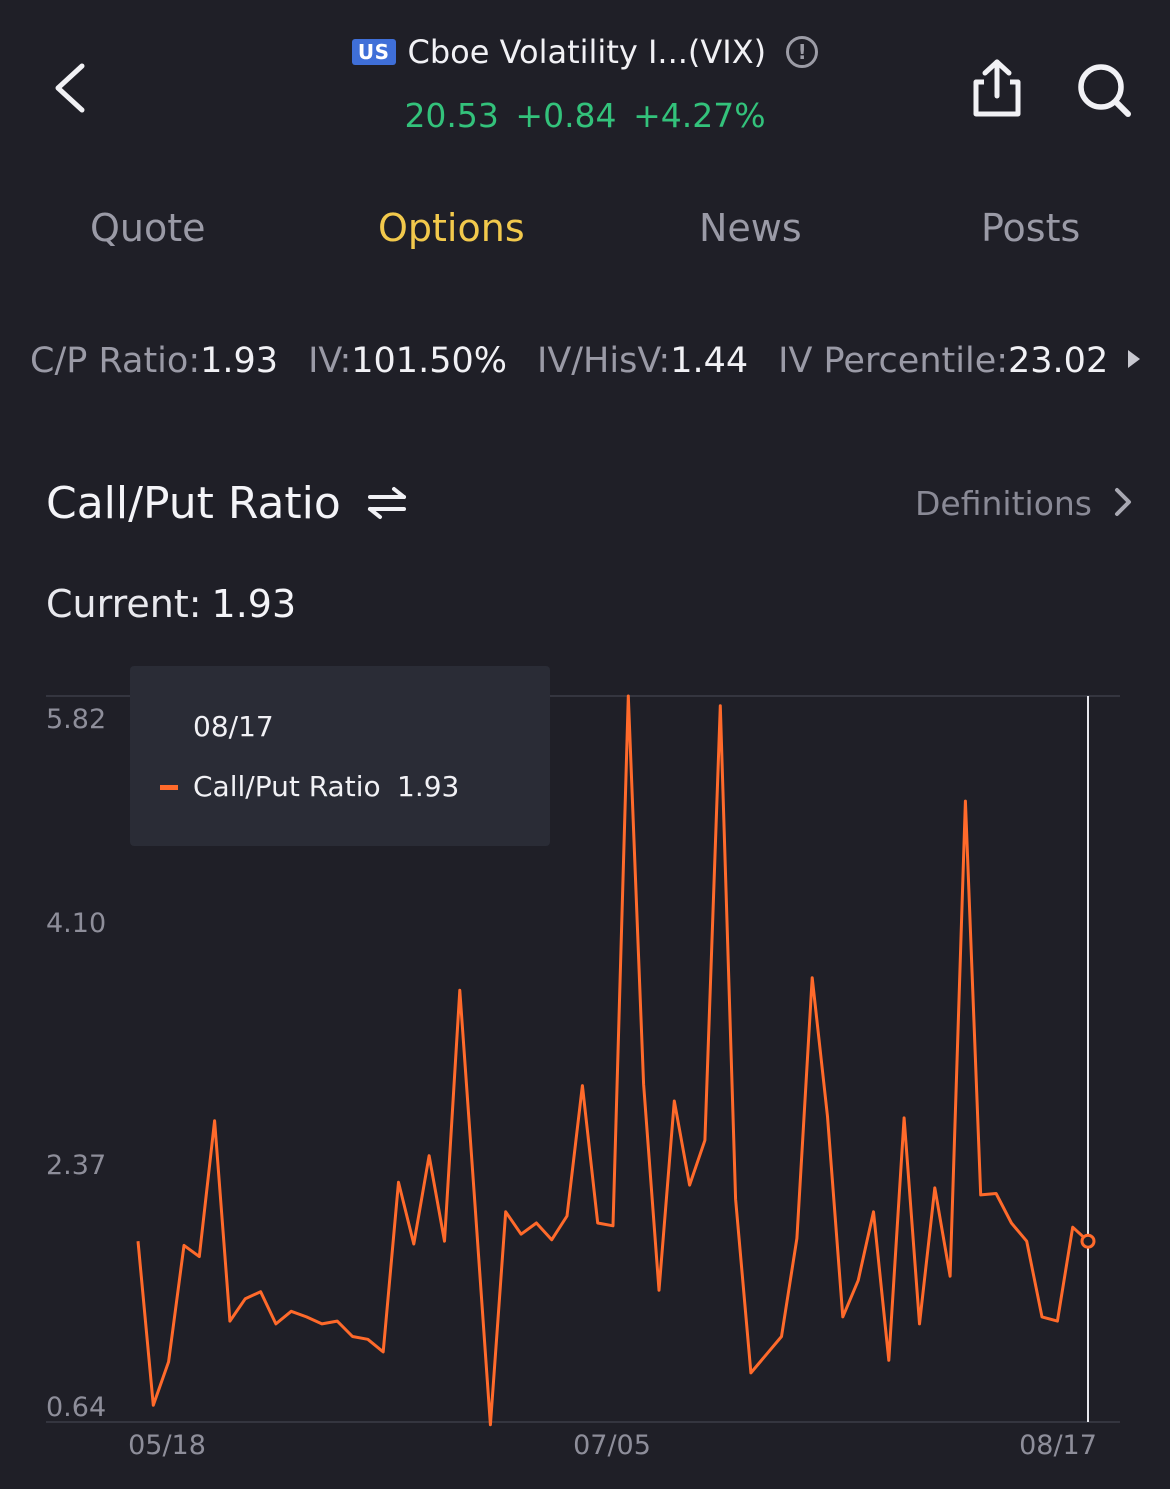 The height and width of the screenshot is (1489, 1170). I want to click on header-title: US Cboe Volatility I...(VIX) !, so click(585, 52).